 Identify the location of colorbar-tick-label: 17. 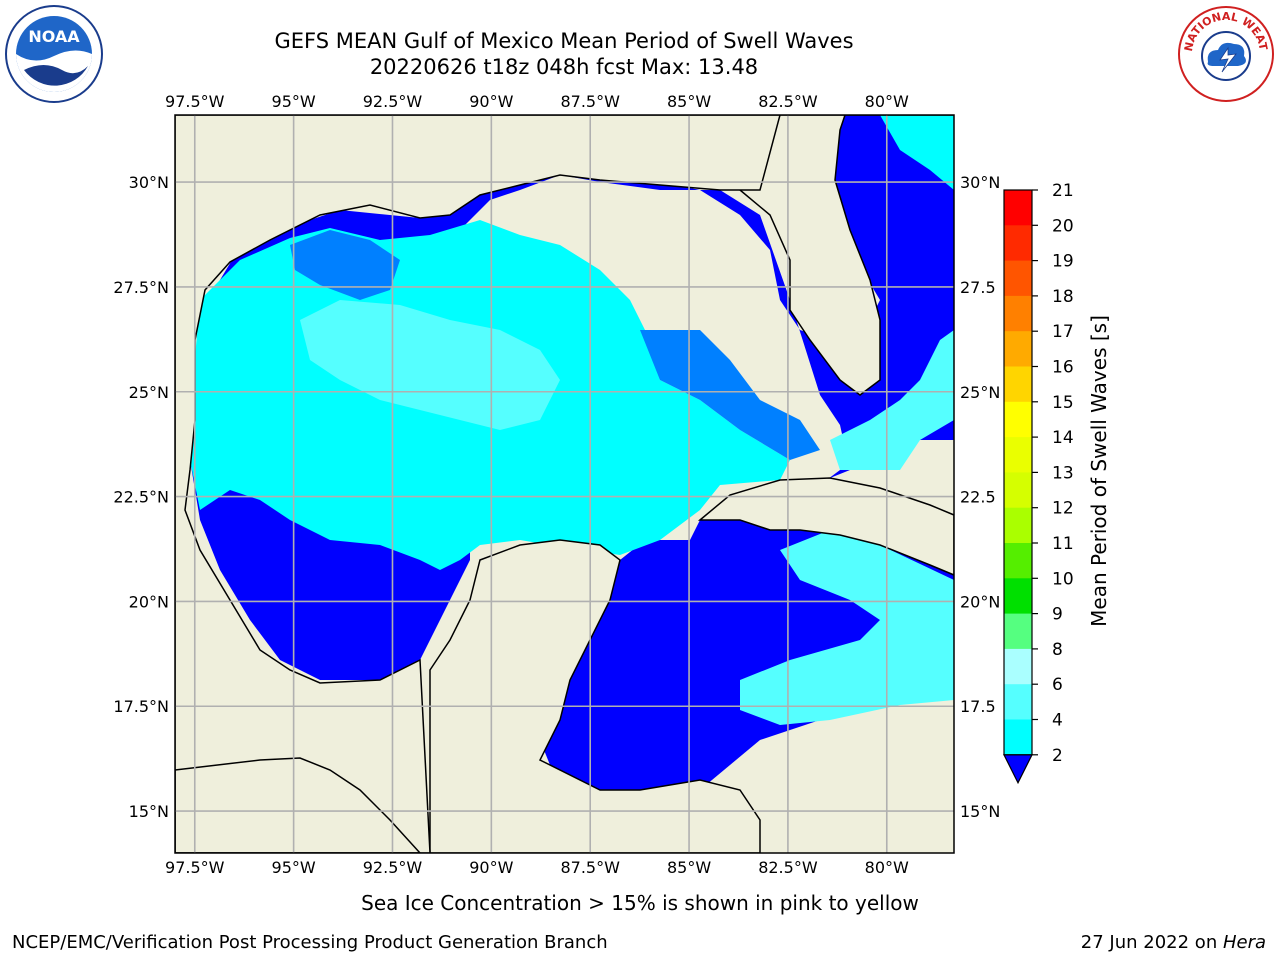
(1063, 332).